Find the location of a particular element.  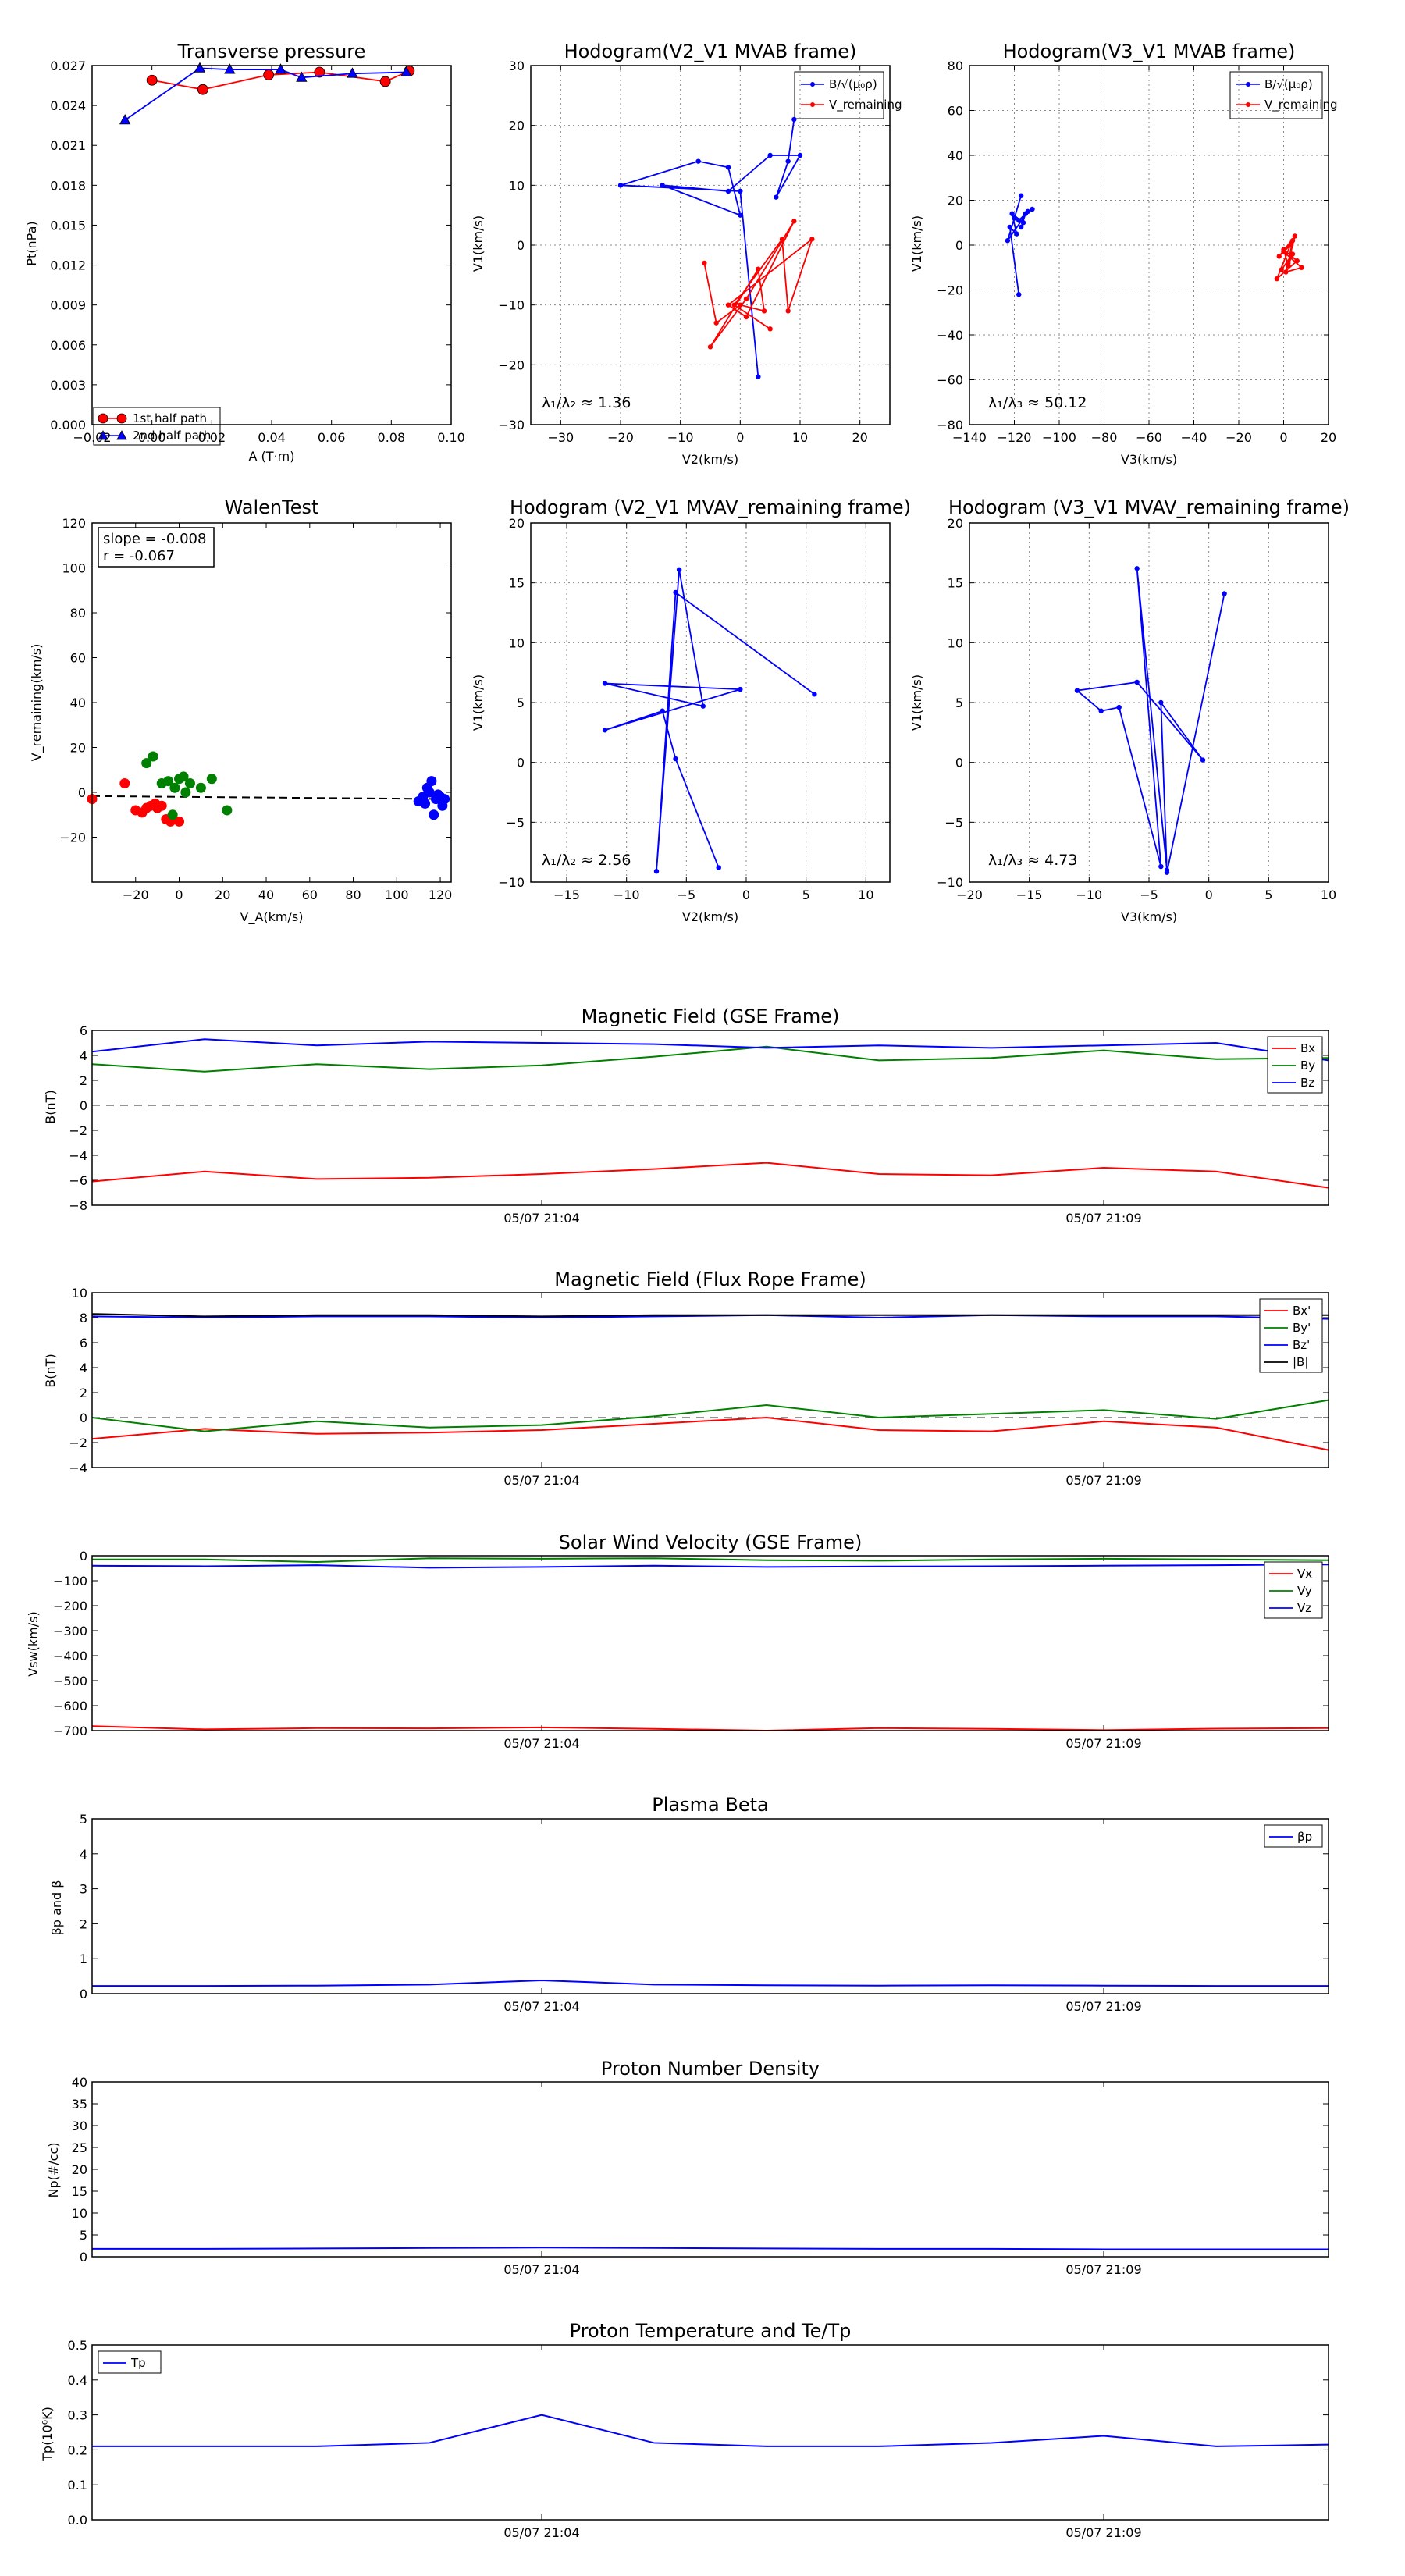

walen-r-text: r = -0.067 is located at coordinates (139, 556).